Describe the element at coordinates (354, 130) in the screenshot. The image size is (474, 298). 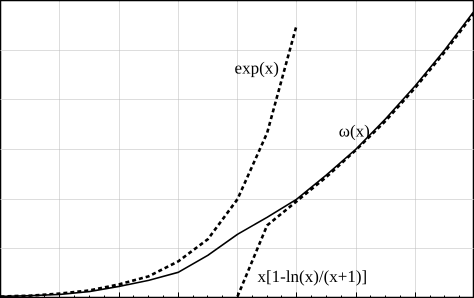
I see `series-label: ω(x)` at that location.